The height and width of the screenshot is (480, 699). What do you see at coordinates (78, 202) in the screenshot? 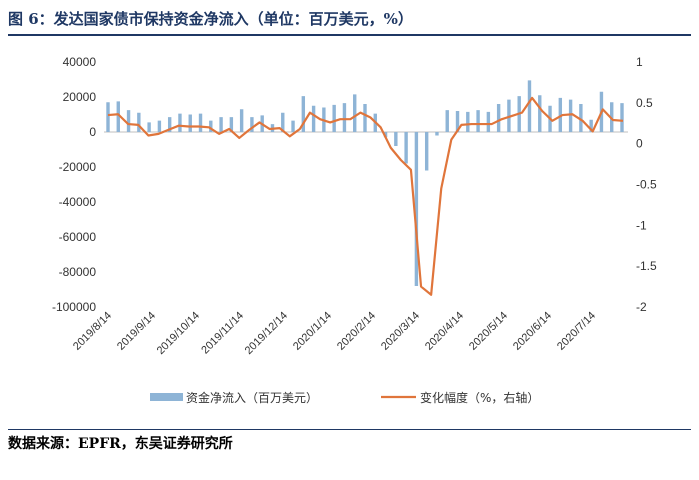
I see `left-tick-label: -40000` at bounding box center [78, 202].